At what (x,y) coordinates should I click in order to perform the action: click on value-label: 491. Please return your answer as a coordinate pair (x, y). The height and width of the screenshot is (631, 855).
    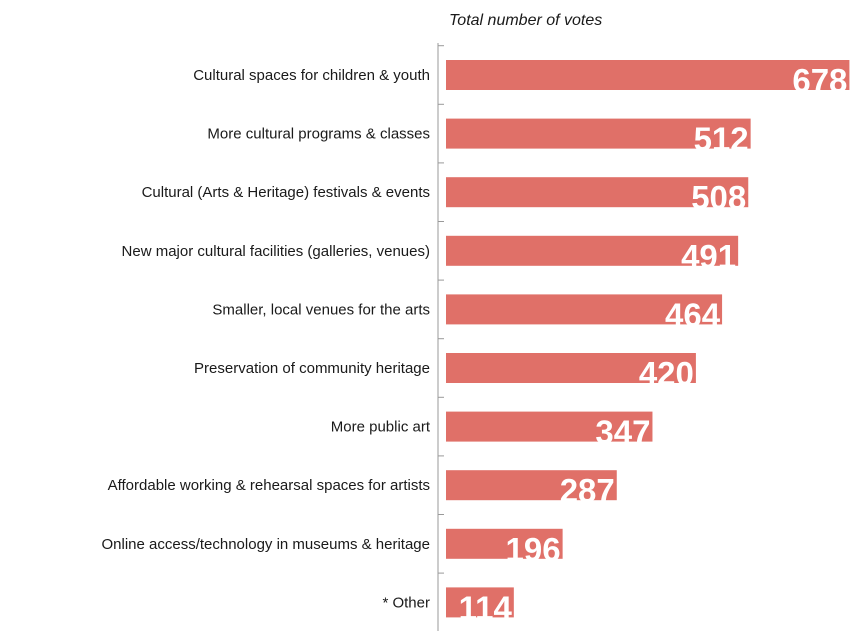
    Looking at the image, I should click on (708, 256).